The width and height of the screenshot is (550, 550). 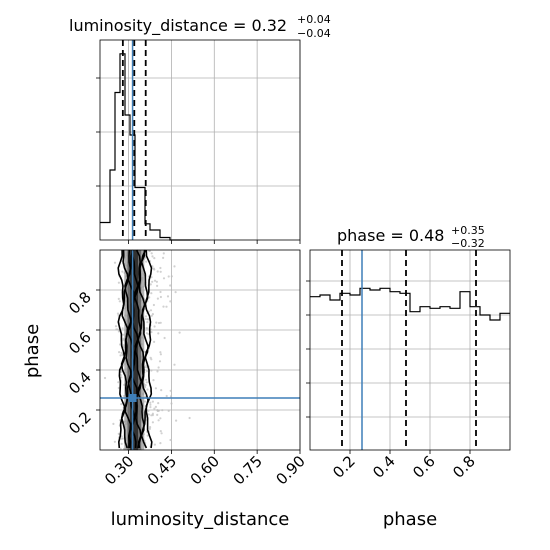 I want to click on title-phase-eq: =, so click(x=397, y=235).